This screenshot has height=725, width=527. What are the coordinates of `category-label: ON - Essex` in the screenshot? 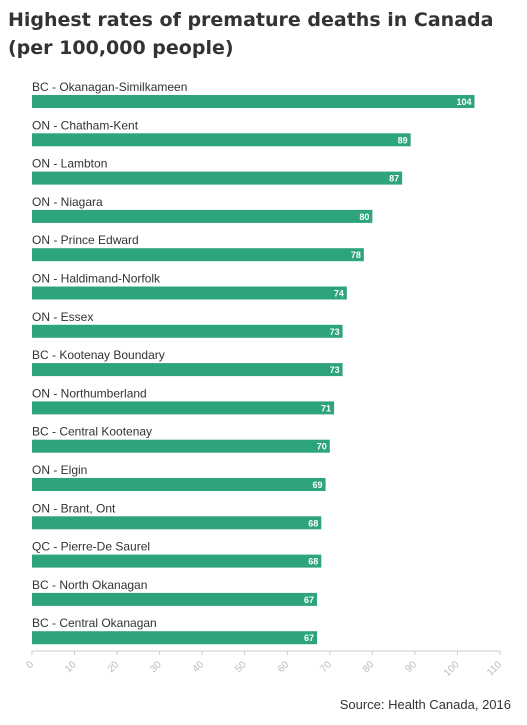 It's located at (62, 317).